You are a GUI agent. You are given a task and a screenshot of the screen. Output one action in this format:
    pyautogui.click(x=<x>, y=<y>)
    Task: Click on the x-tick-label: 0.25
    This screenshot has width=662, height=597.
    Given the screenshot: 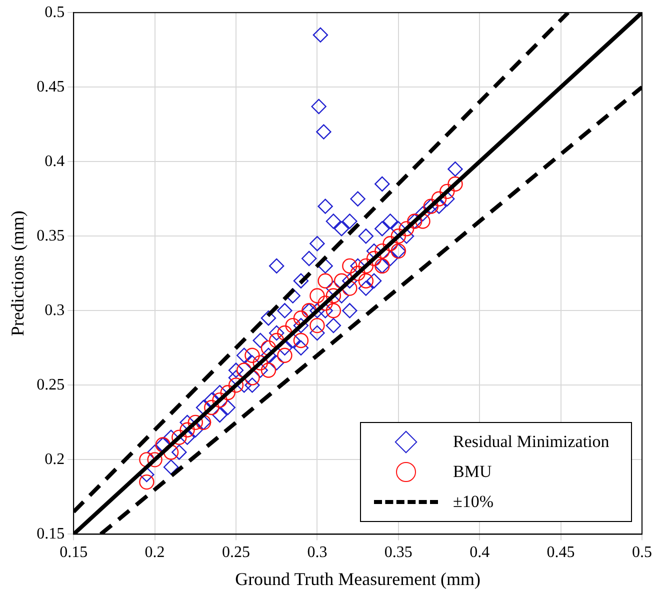 What is the action you would take?
    pyautogui.click(x=236, y=553)
    